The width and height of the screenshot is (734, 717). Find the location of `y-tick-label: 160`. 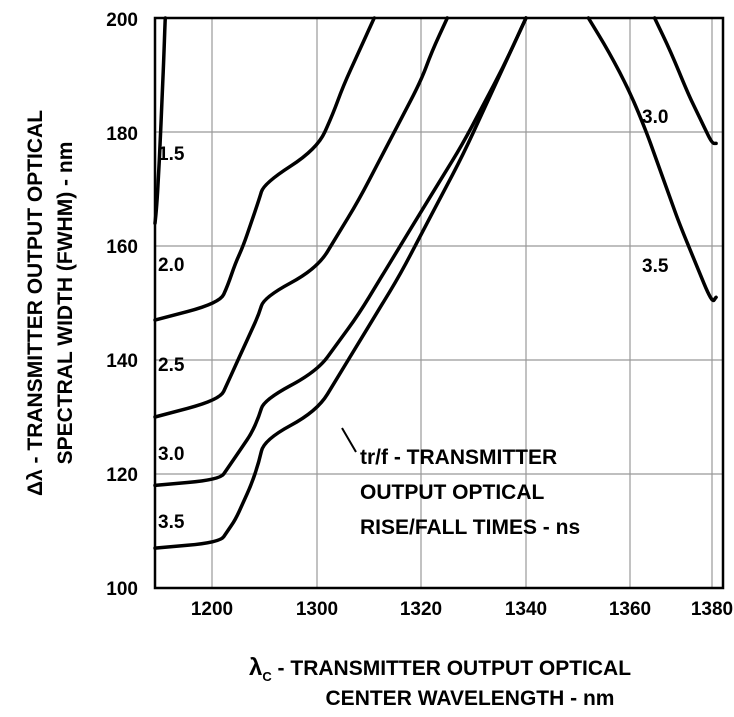

y-tick-label: 160 is located at coordinates (122, 247).